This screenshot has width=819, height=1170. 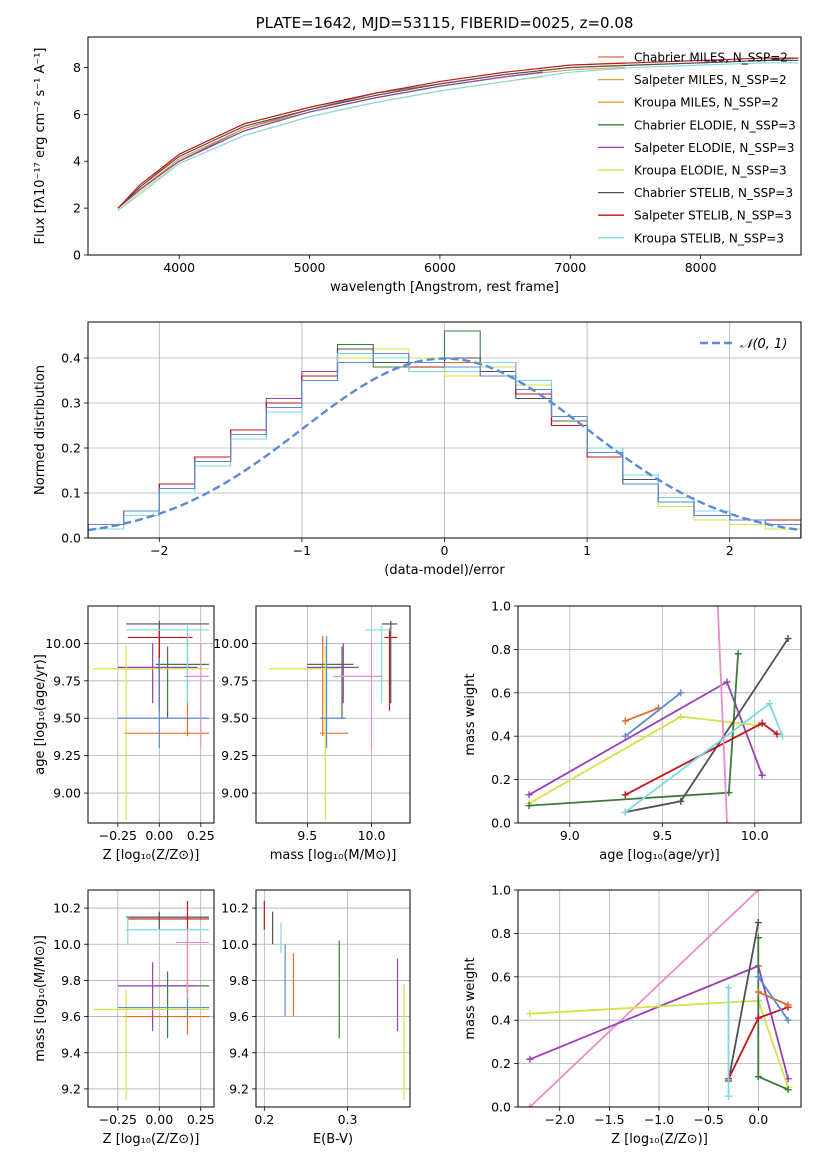 I want to click on y-tick-label: 2, so click(x=77, y=208).